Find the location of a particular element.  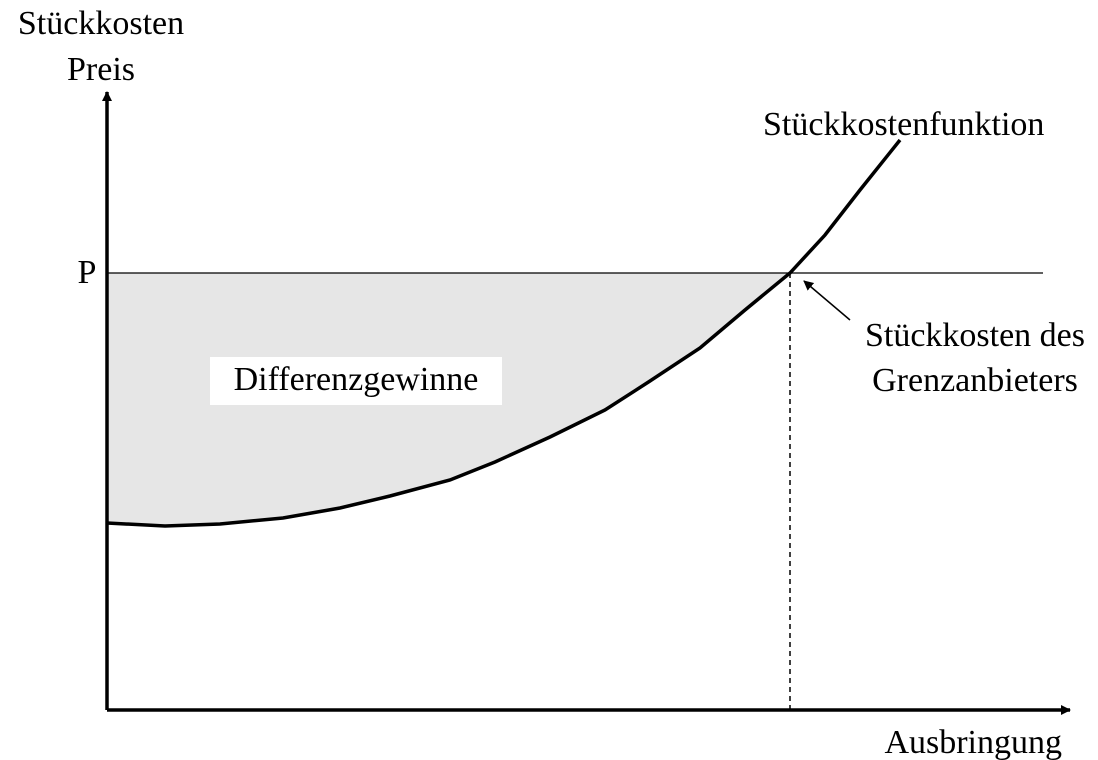

region-label: Differenzgewinne is located at coordinates (356, 379).